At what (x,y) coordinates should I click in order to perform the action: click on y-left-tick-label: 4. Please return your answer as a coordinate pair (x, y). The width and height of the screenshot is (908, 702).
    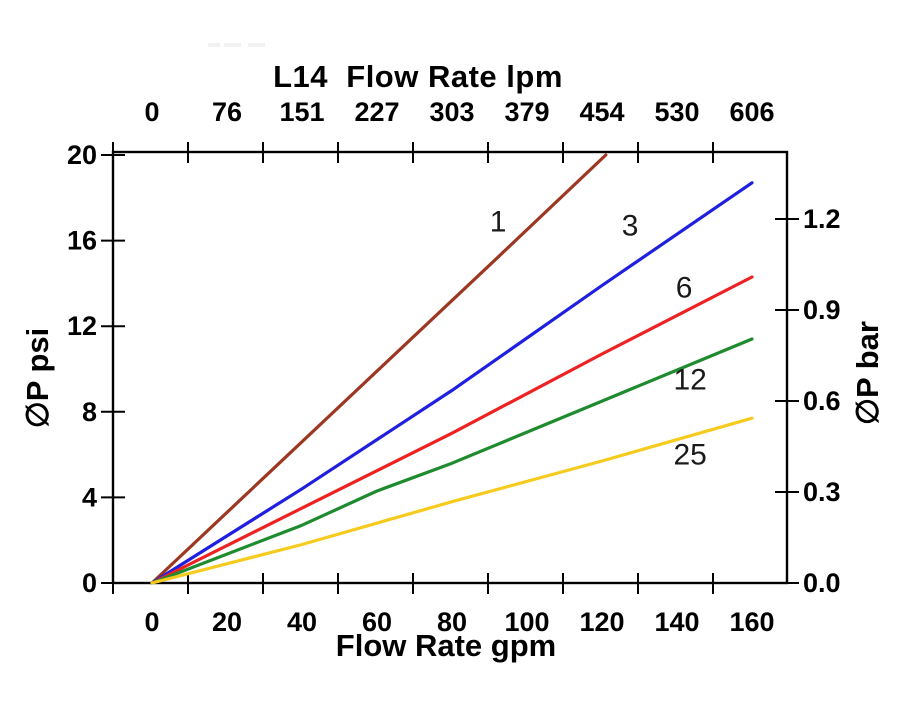
    Looking at the image, I should click on (89, 497).